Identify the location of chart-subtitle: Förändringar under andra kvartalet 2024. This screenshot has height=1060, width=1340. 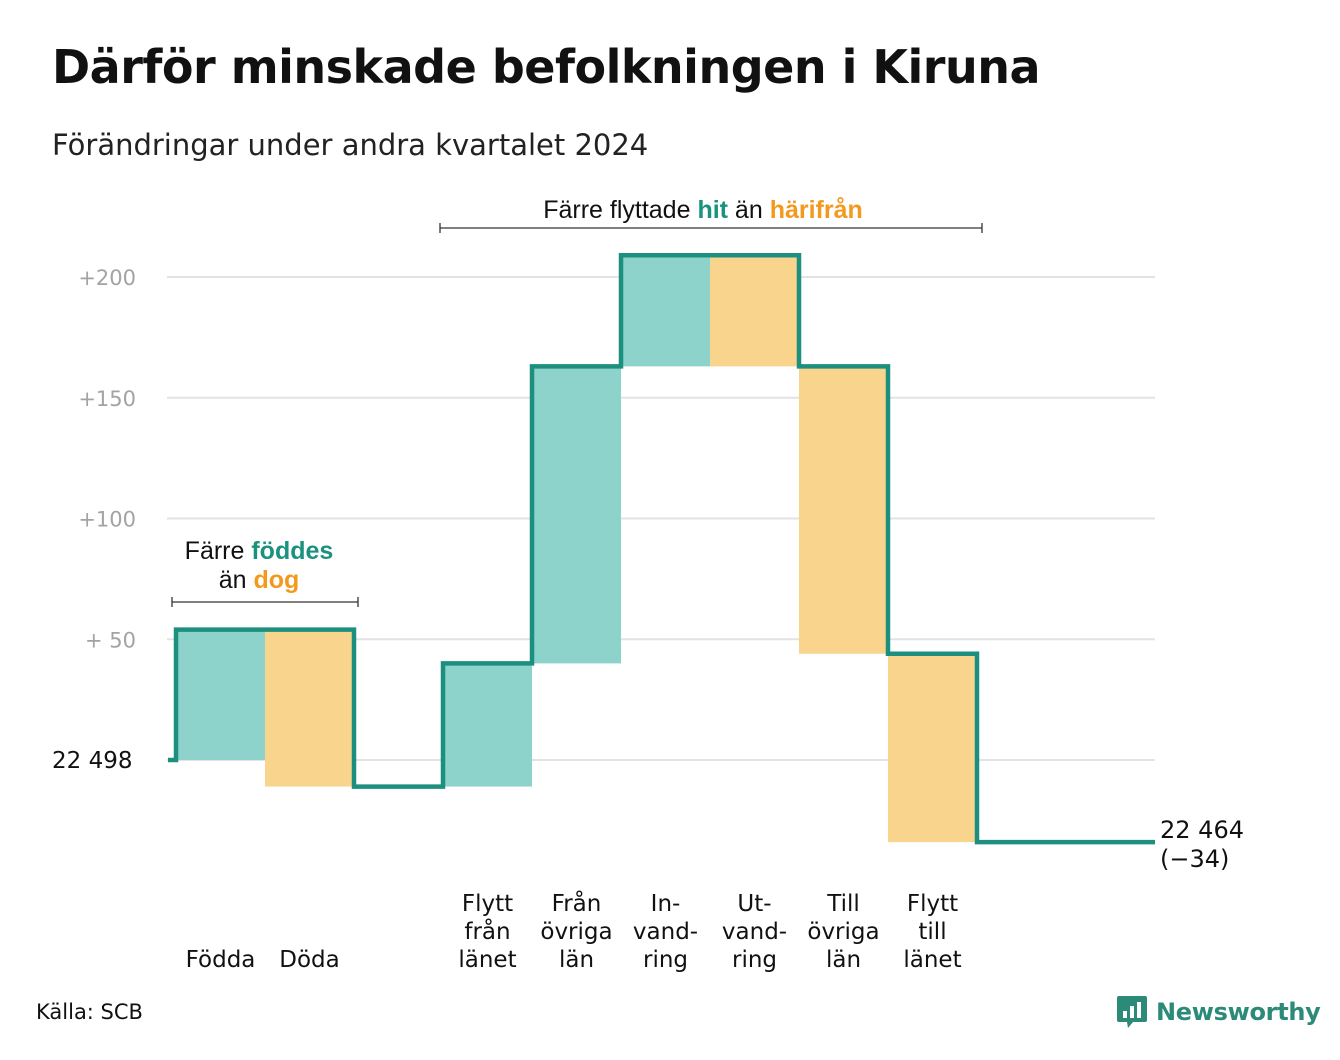
(350, 145).